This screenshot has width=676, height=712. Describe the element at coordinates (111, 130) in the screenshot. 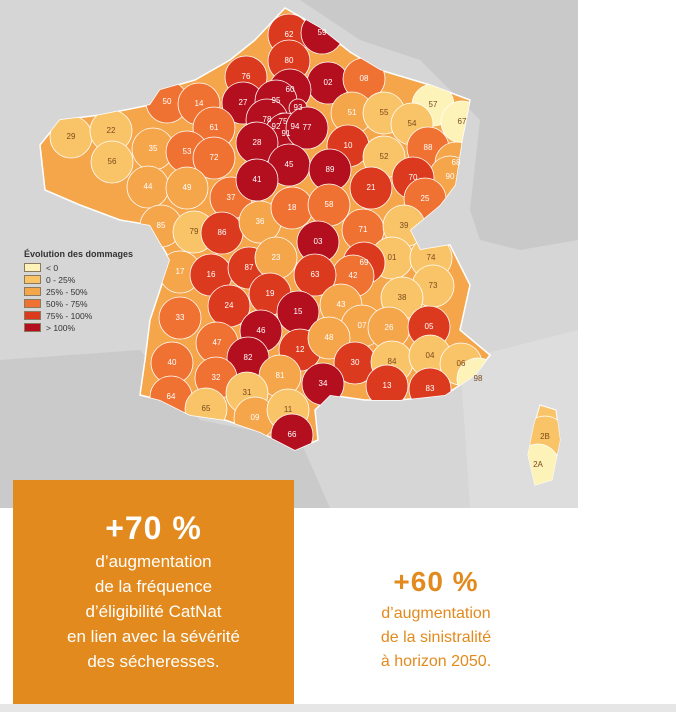

I see `department-22-label: 22` at that location.